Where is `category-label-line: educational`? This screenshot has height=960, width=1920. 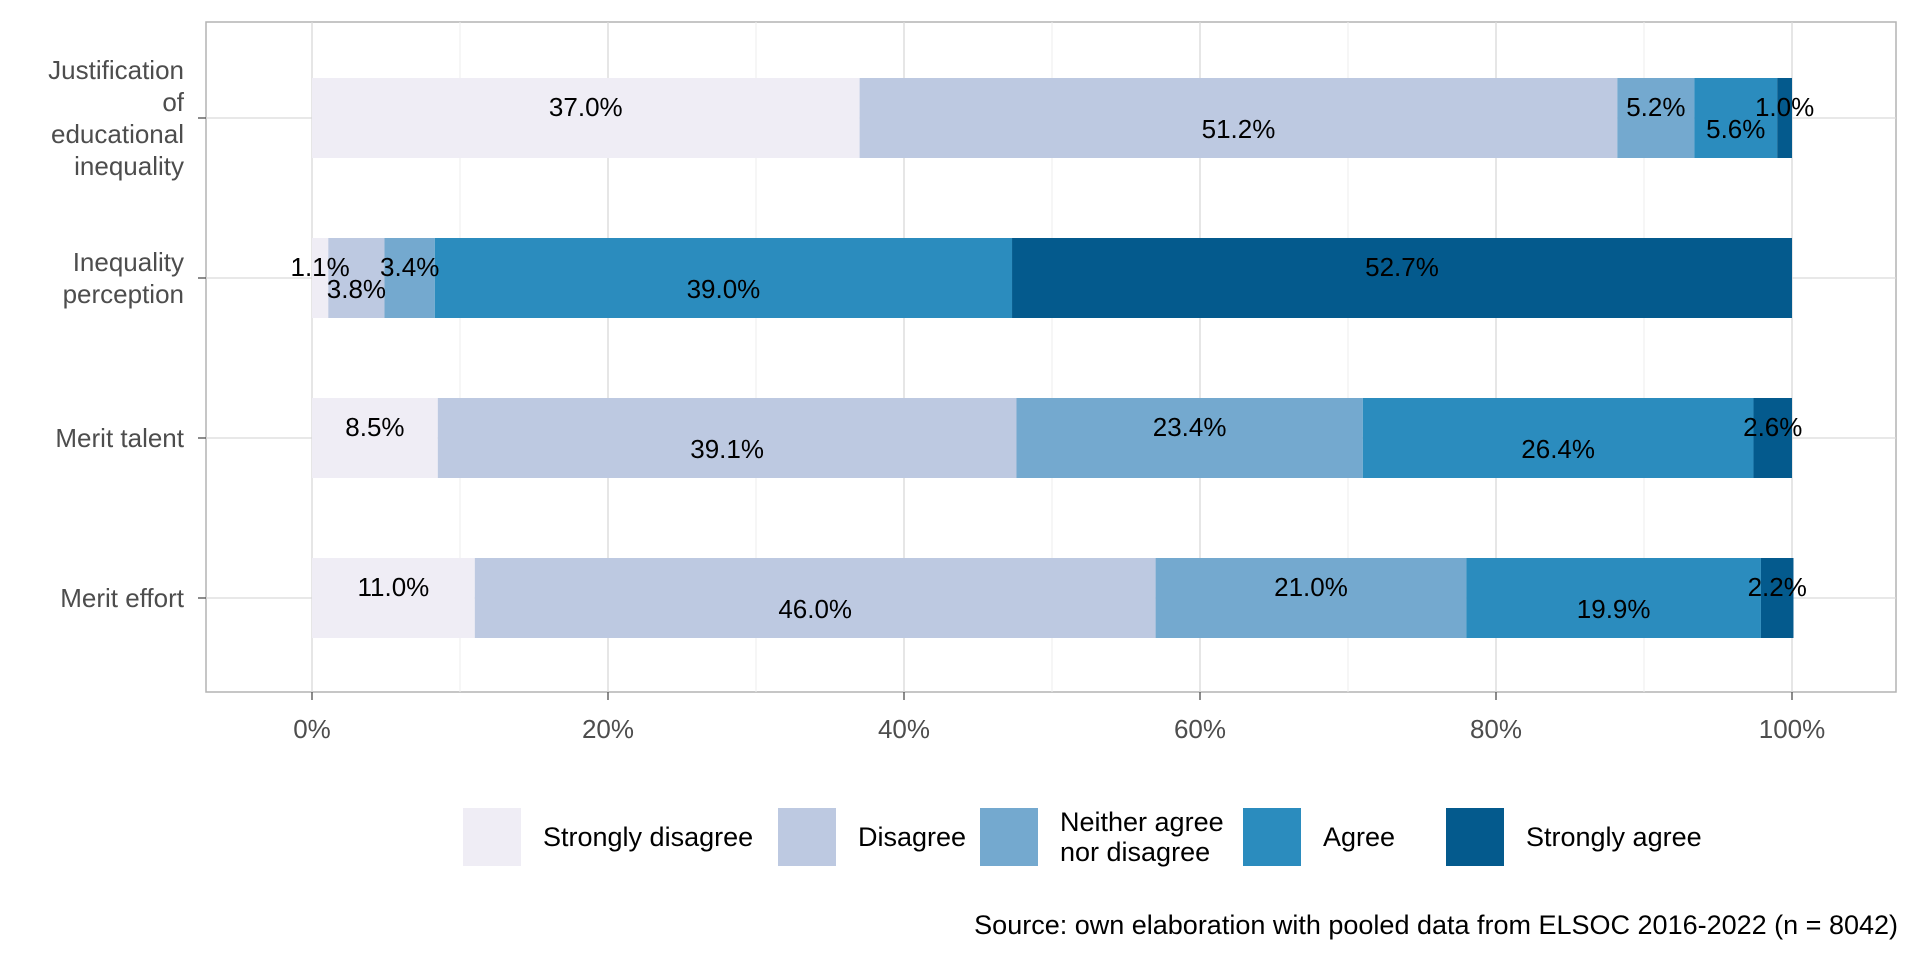 category-label-line: educational is located at coordinates (117, 134).